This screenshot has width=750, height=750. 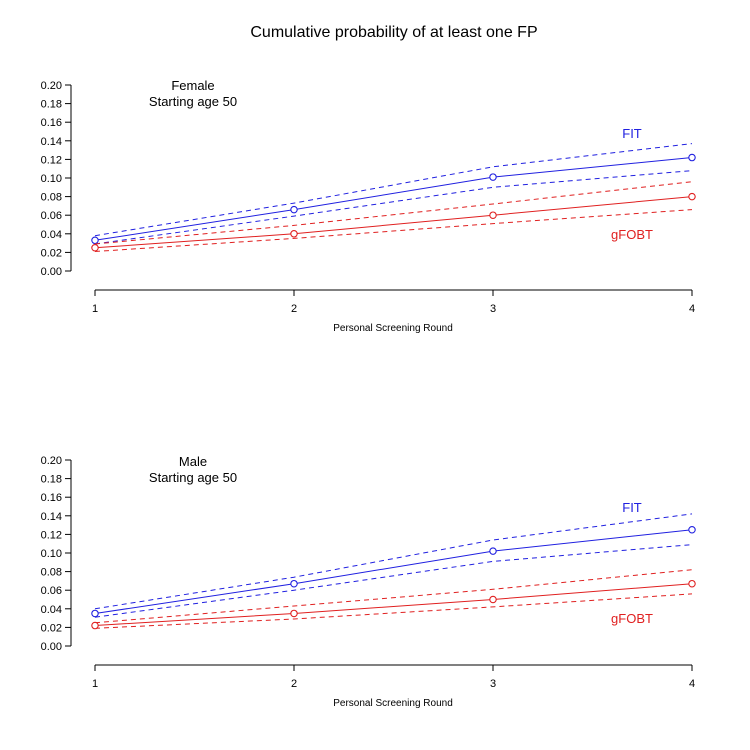 What do you see at coordinates (193, 461) in the screenshot?
I see `panel-label-line-1: Male` at bounding box center [193, 461].